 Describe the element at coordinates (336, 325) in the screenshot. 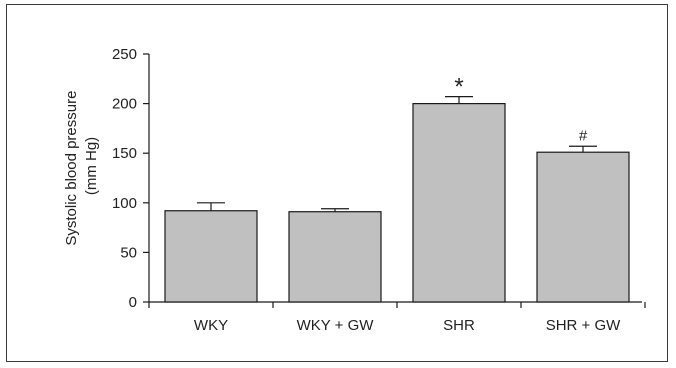

I see `x-tick-label: WKY + GW` at that location.